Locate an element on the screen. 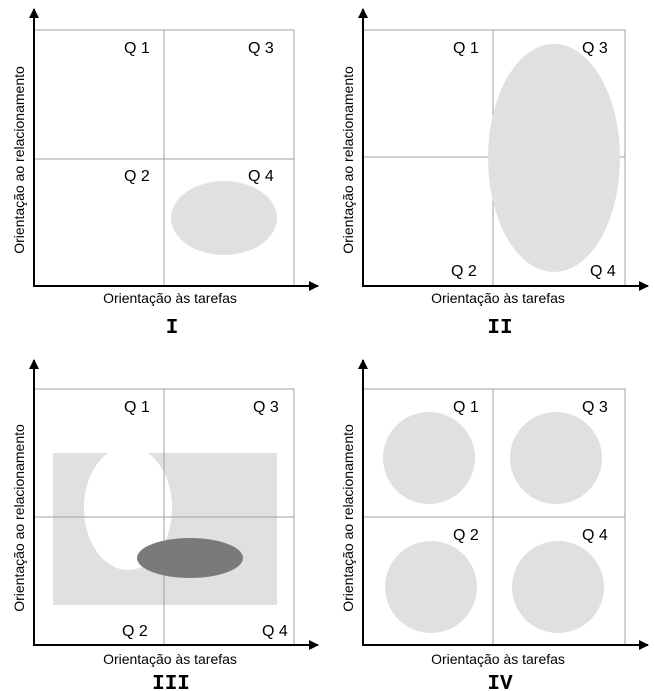  q3-q4-tall-ellipse-shape is located at coordinates (554, 158).